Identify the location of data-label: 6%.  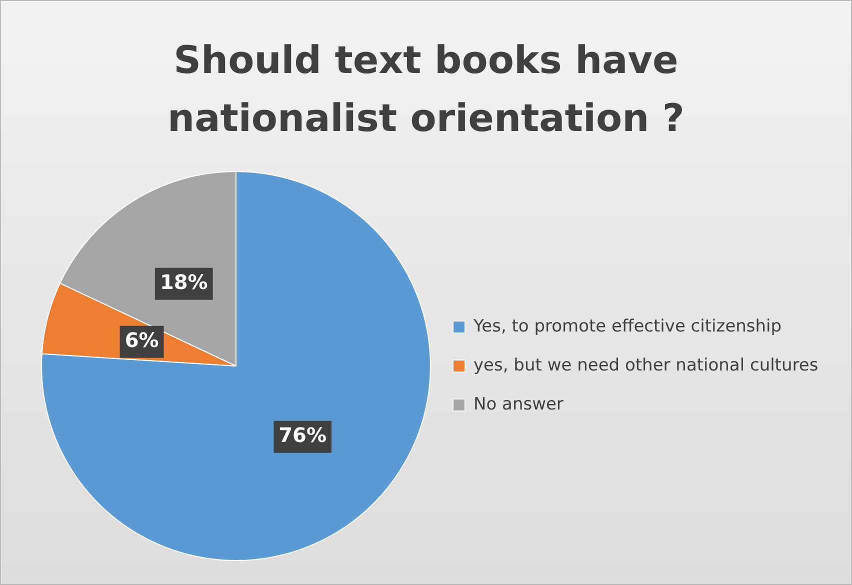
(141, 340).